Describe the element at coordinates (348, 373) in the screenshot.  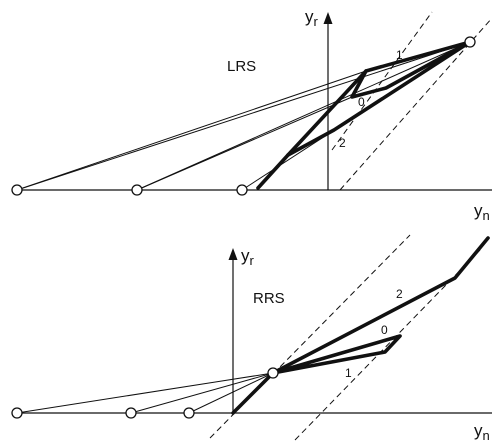
I see `bottom-line-label-1: 1` at that location.